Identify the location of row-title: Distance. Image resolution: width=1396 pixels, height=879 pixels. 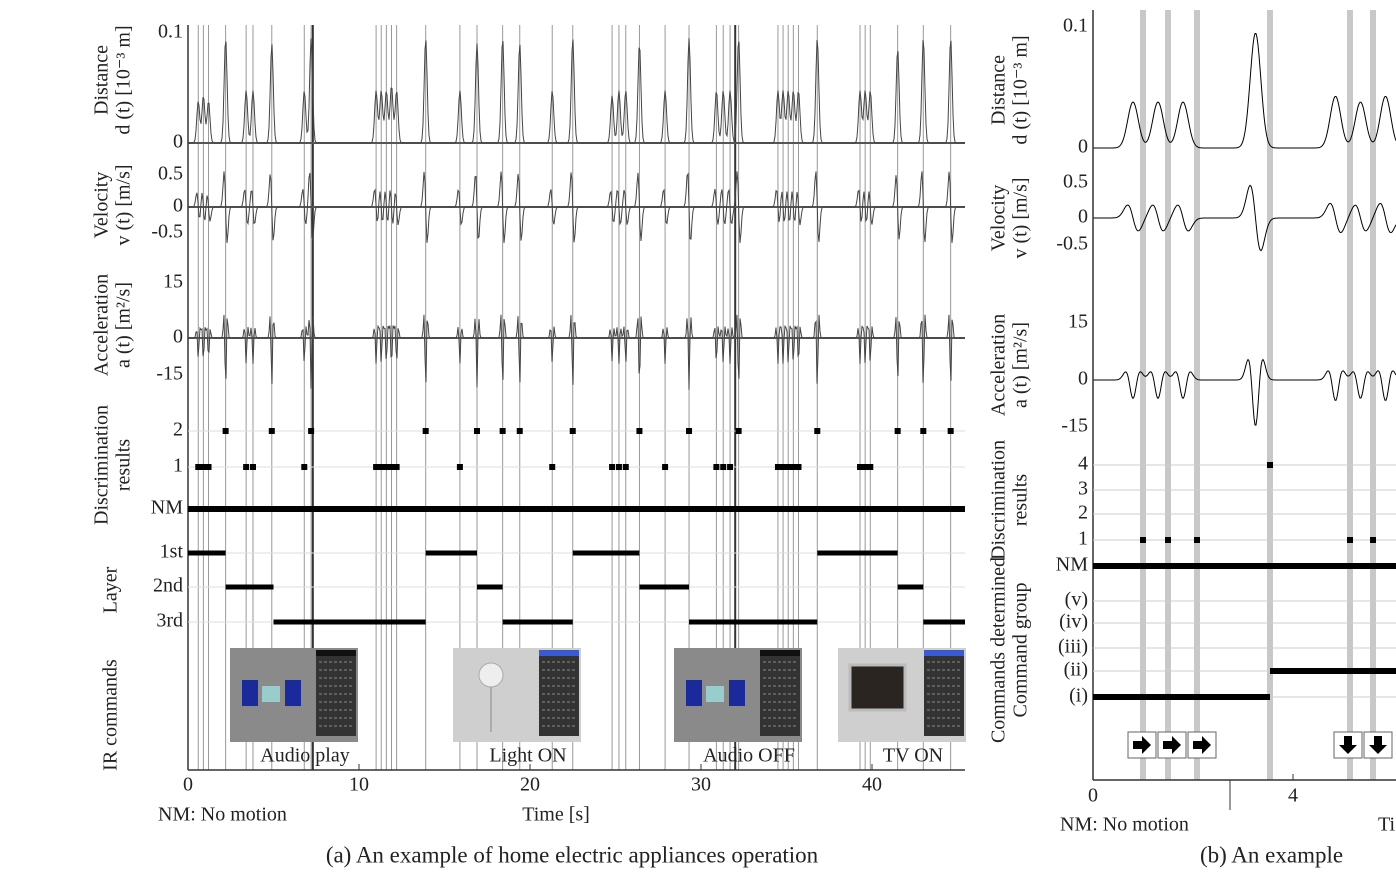
(102, 80).